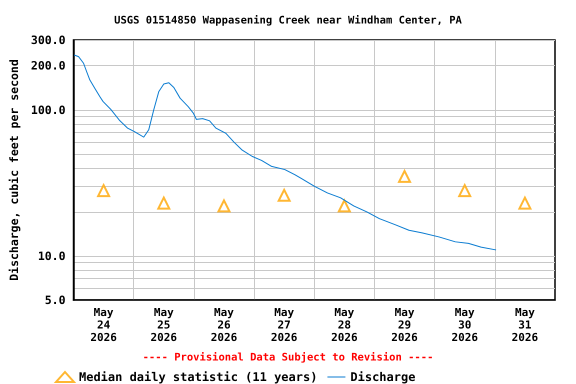 This screenshot has width=576, height=384. What do you see at coordinates (52, 255) in the screenshot?
I see `y-tick-label: 10.0` at bounding box center [52, 255].